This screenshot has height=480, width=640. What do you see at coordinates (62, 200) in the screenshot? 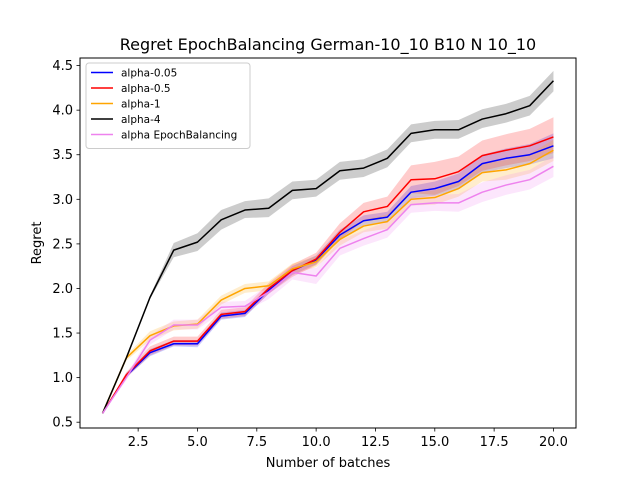
I see `y-tick-label: 3.0` at bounding box center [62, 200].